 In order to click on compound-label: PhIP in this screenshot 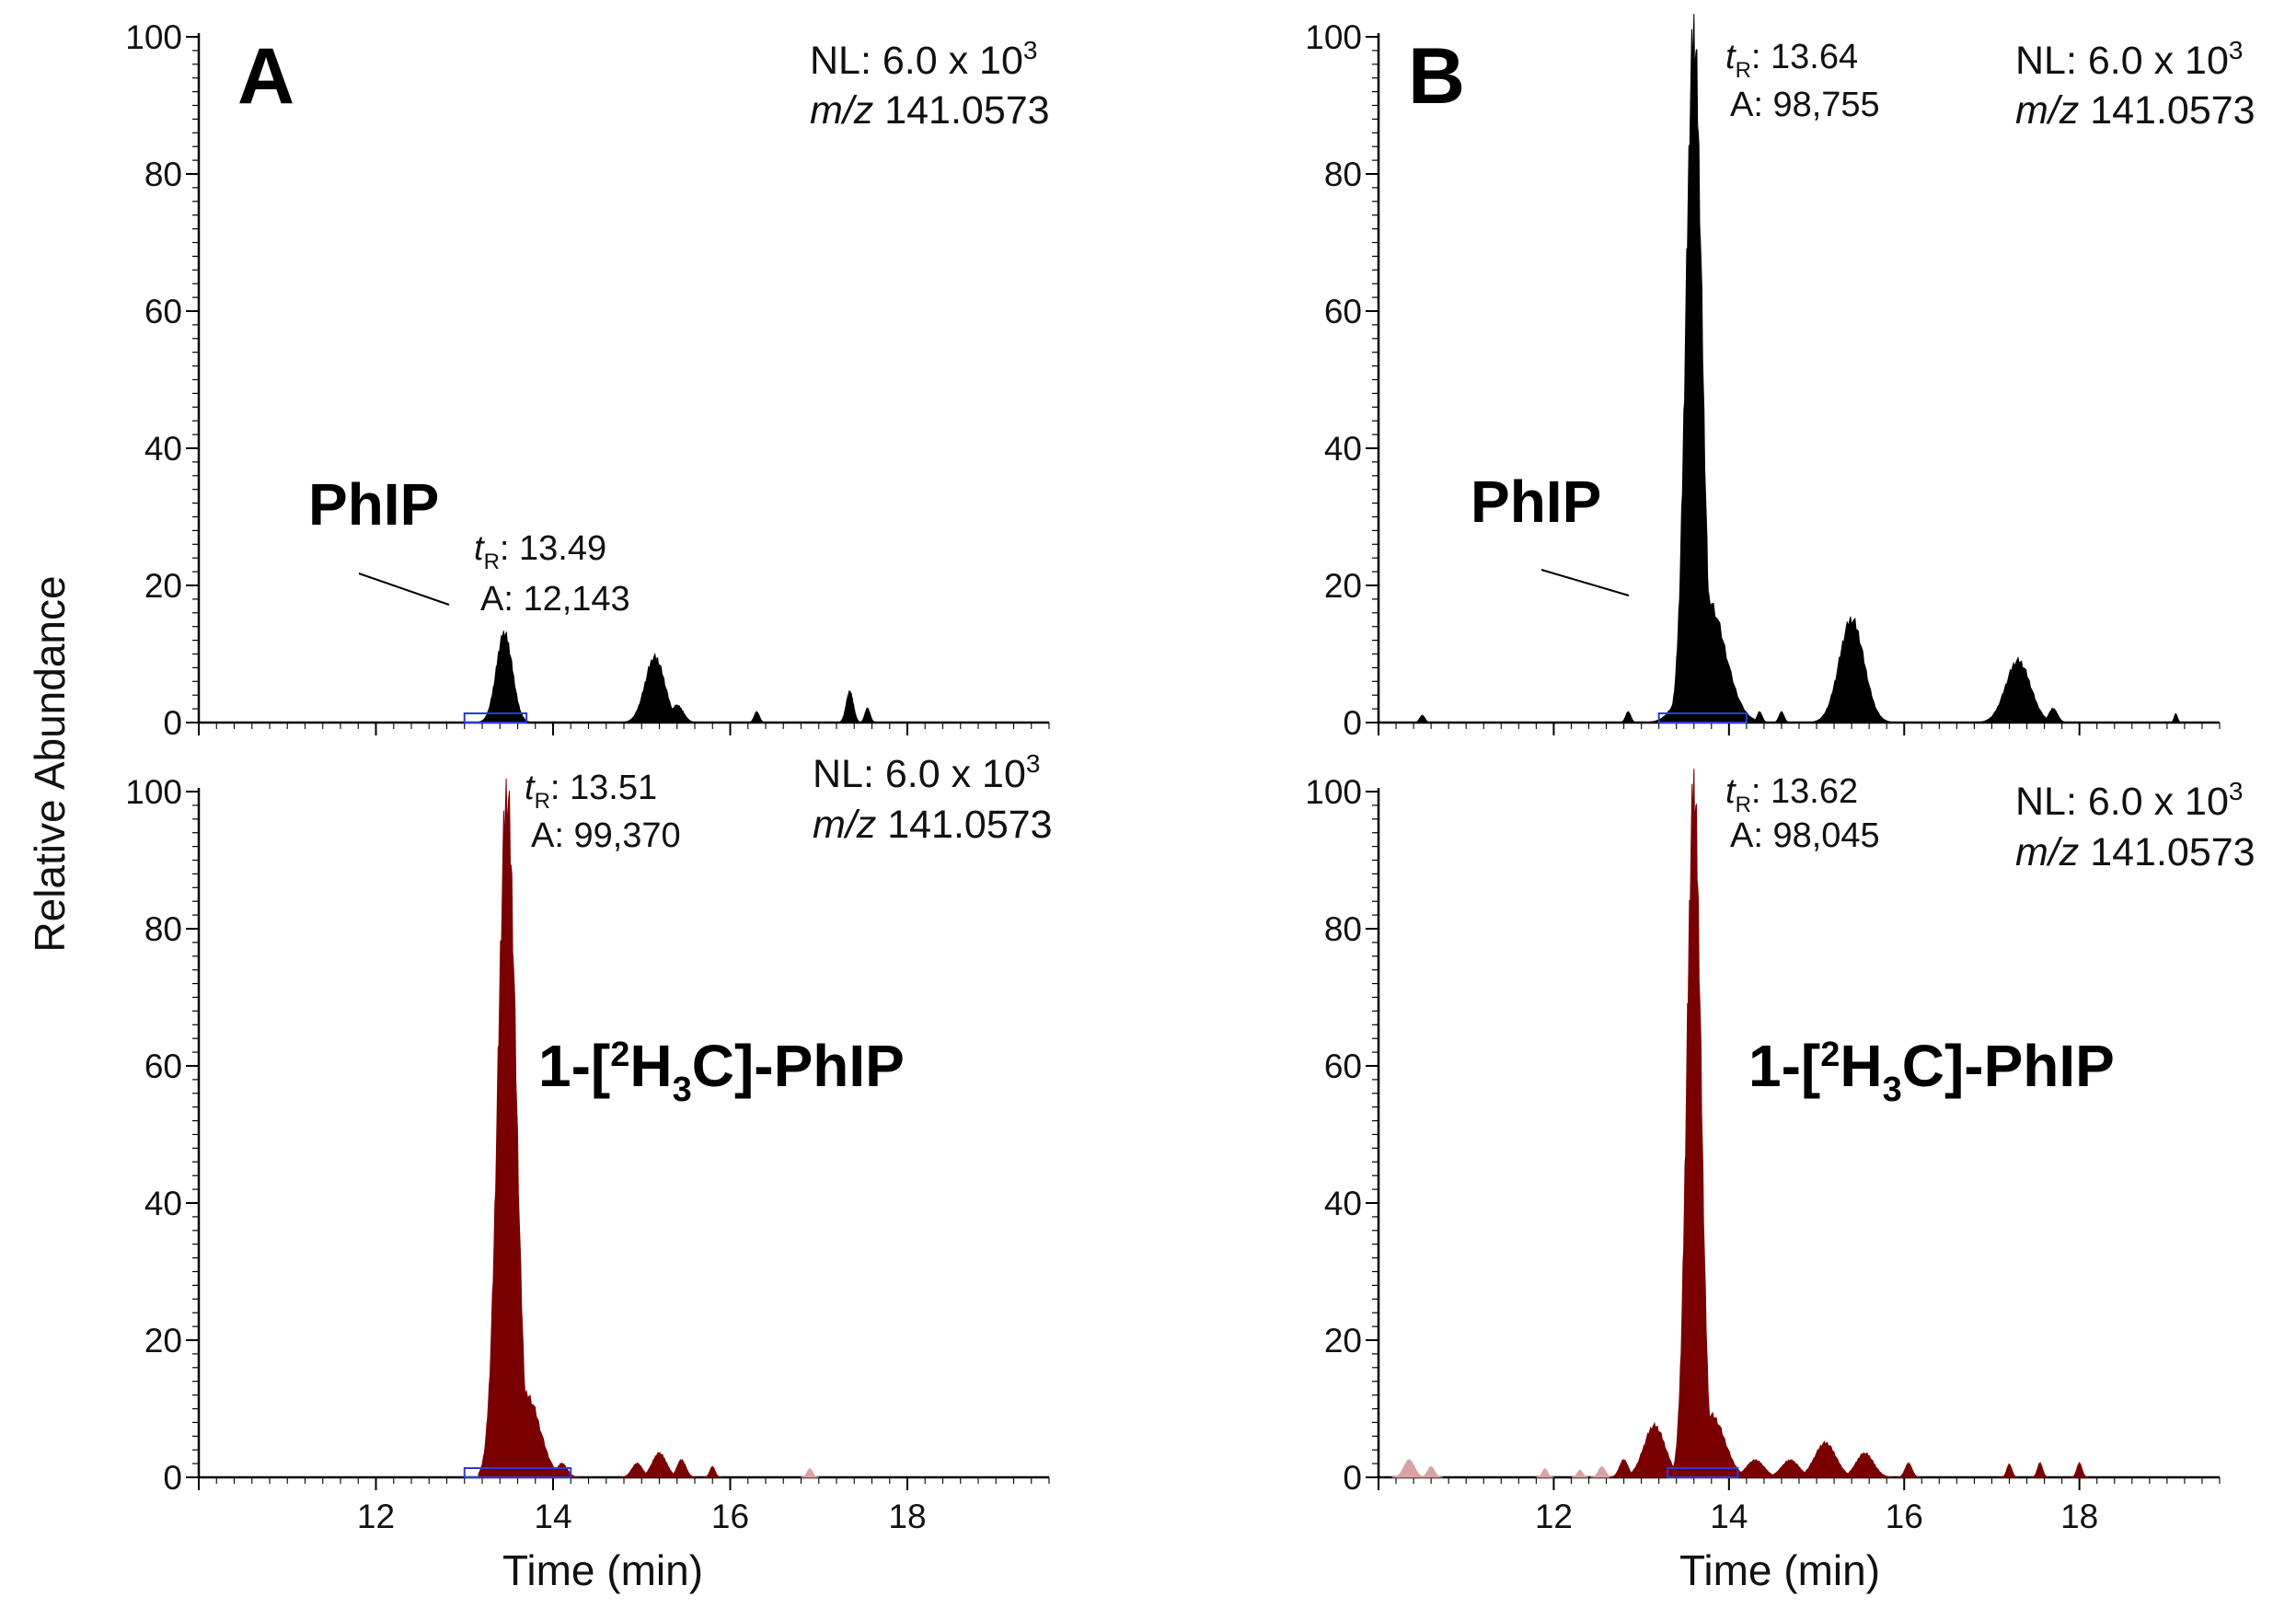, I will do `click(1536, 502)`.